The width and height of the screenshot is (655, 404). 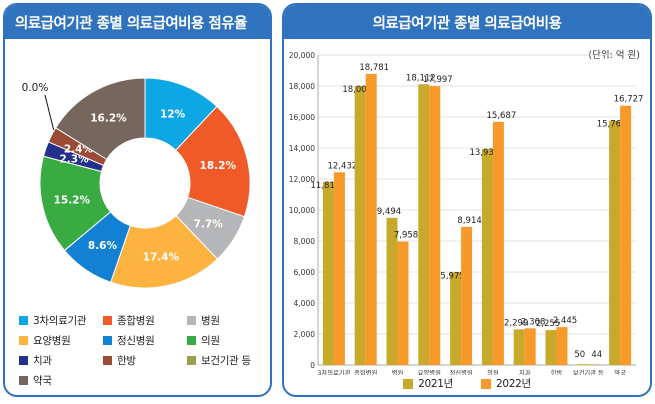 I want to click on legend-label: 의원, so click(x=210, y=341).